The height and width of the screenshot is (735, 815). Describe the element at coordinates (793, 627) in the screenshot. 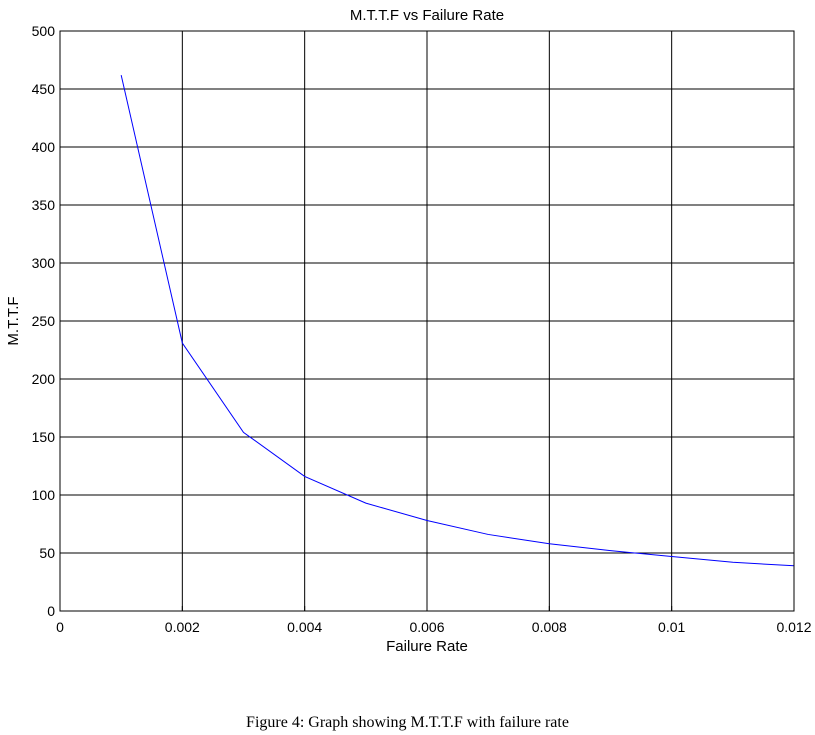

I see `x-tick-label: 0.012` at that location.